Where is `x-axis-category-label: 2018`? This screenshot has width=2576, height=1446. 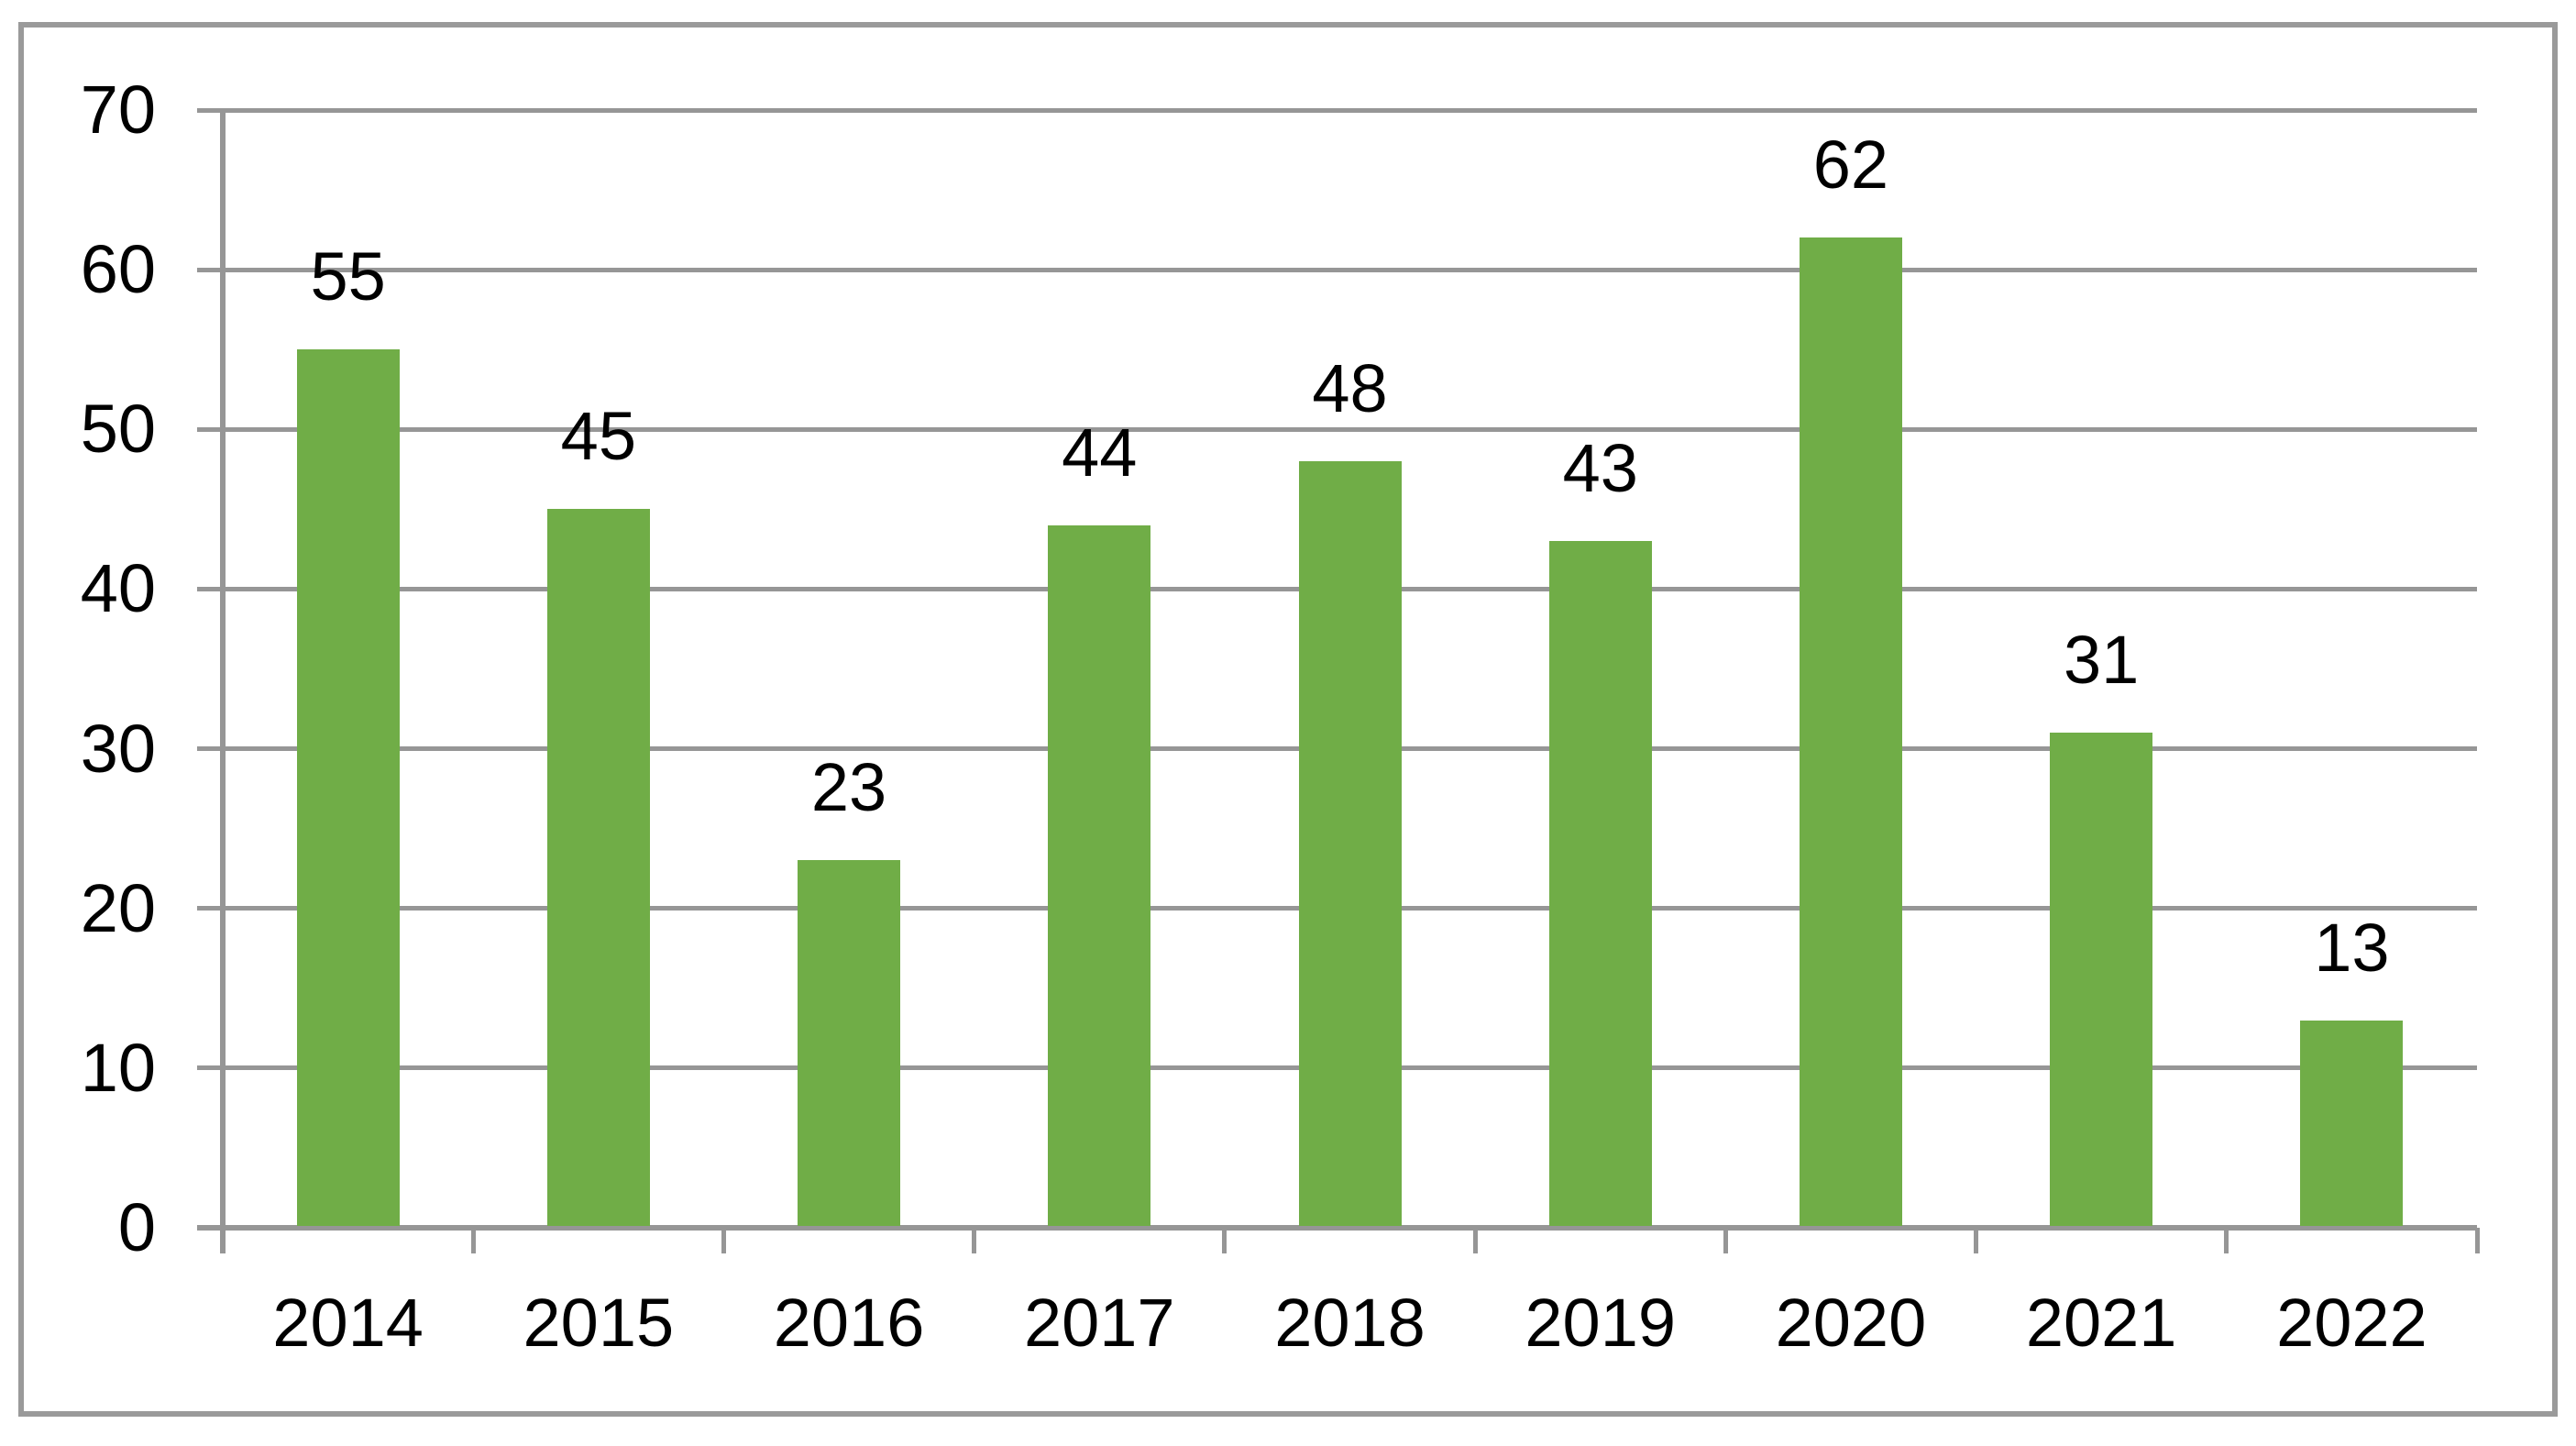 x-axis-category-label: 2018 is located at coordinates (1350, 1323).